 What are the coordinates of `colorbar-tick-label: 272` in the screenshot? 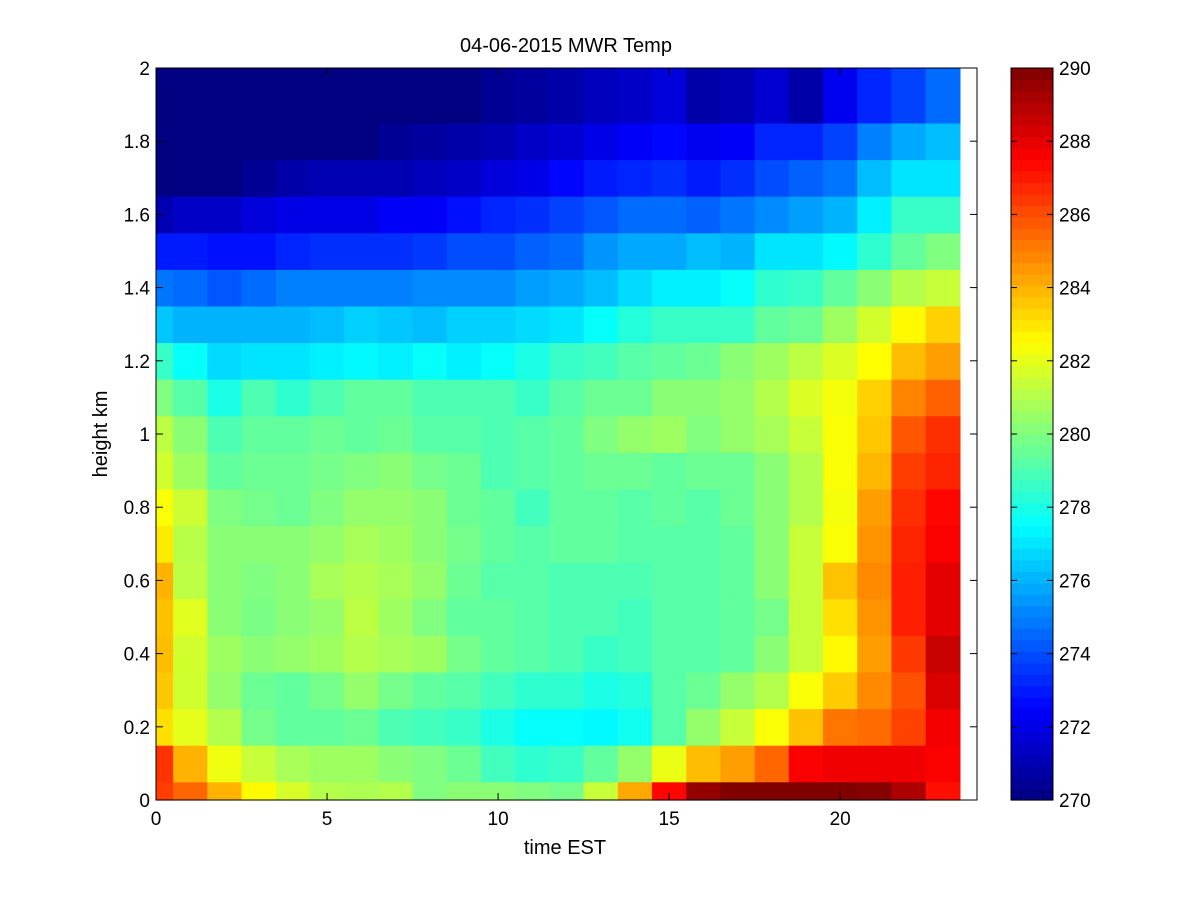 It's located at (1075, 728).